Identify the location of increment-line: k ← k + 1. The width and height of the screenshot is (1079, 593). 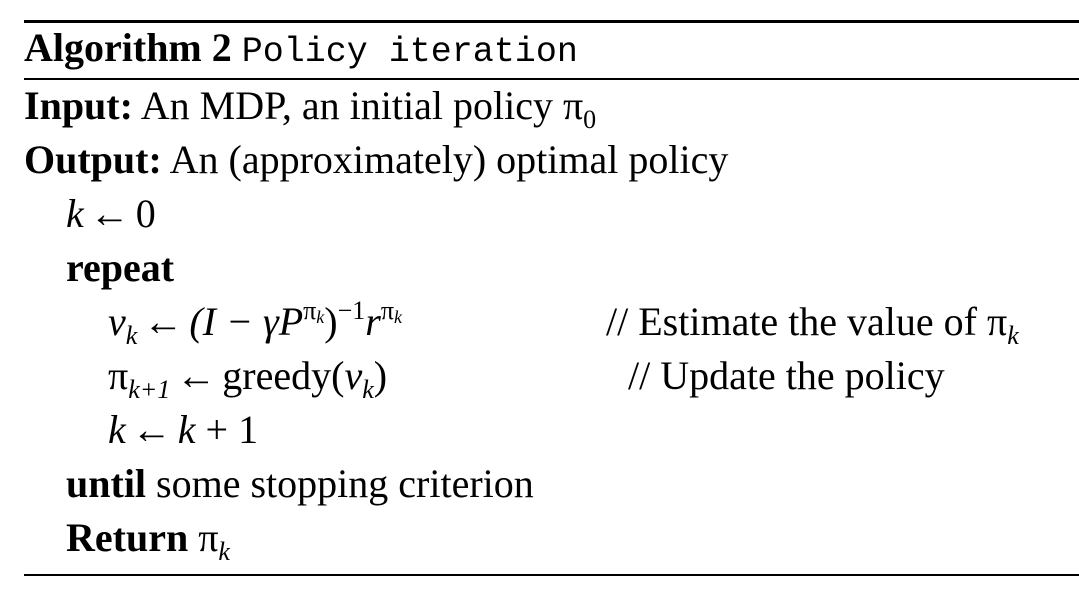
(183, 430).